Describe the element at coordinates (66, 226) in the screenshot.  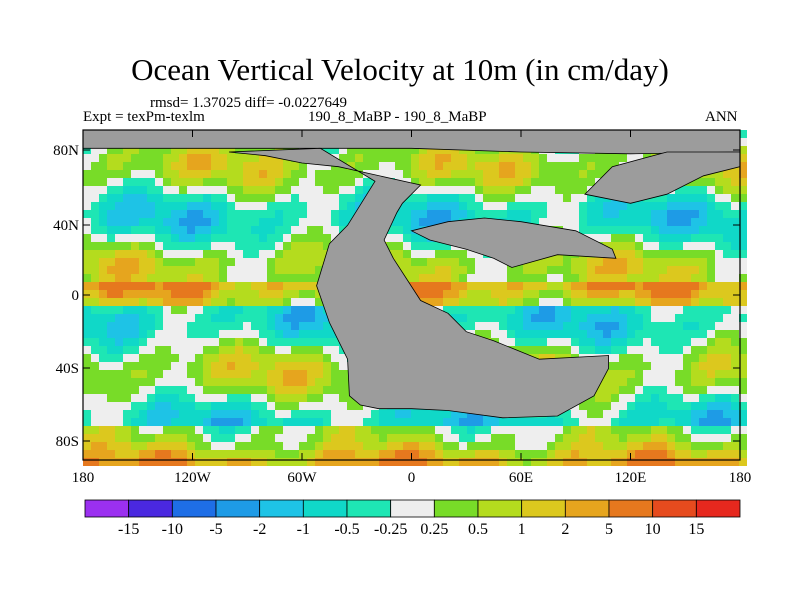
I see `y-tick-label: 40N` at that location.